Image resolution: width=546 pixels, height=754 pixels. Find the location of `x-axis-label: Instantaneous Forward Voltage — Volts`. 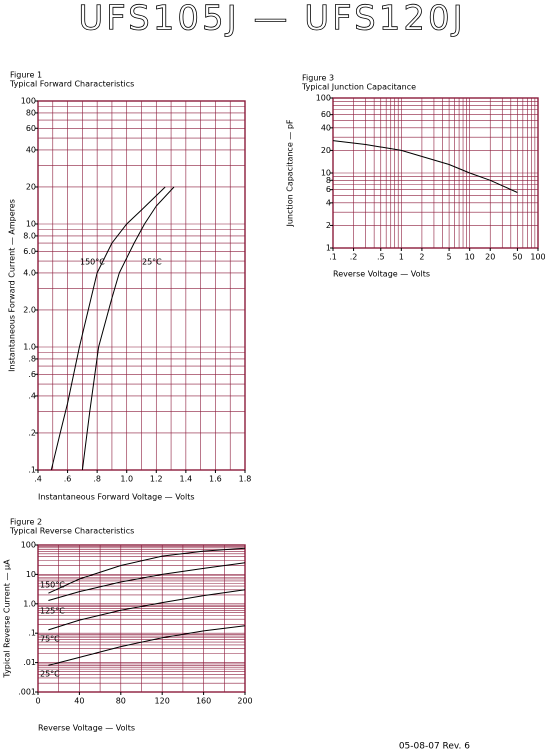

x-axis-label: Instantaneous Forward Voltage — Volts is located at coordinates (116, 497).